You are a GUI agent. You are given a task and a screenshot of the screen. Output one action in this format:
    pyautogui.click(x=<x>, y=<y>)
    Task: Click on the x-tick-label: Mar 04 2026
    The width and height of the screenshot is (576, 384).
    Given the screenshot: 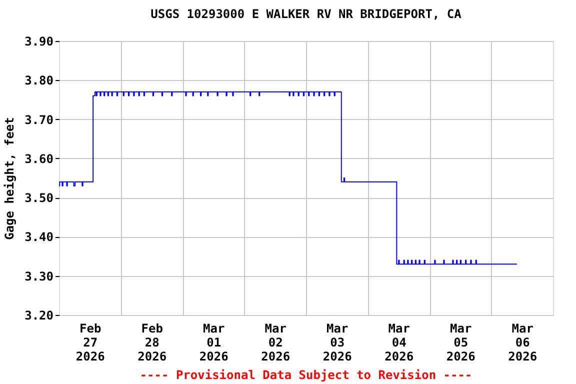 What is the action you would take?
    pyautogui.click(x=399, y=343)
    